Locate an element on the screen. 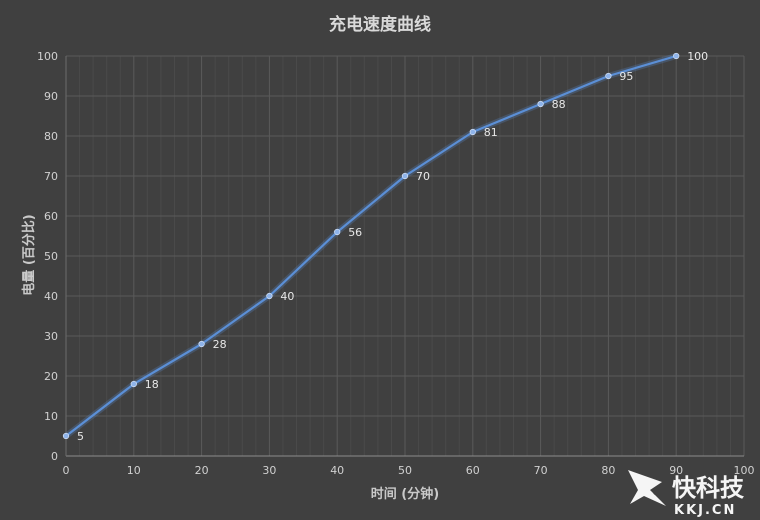 This screenshot has width=760, height=520. y-axis-title: 电量 (百分比) is located at coordinates (29, 254).